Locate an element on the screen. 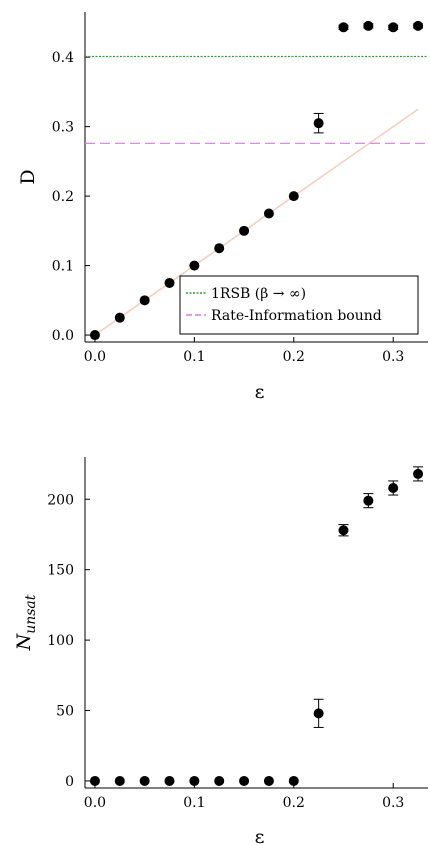 The image size is (430, 846). legend-box is located at coordinates (299, 305).